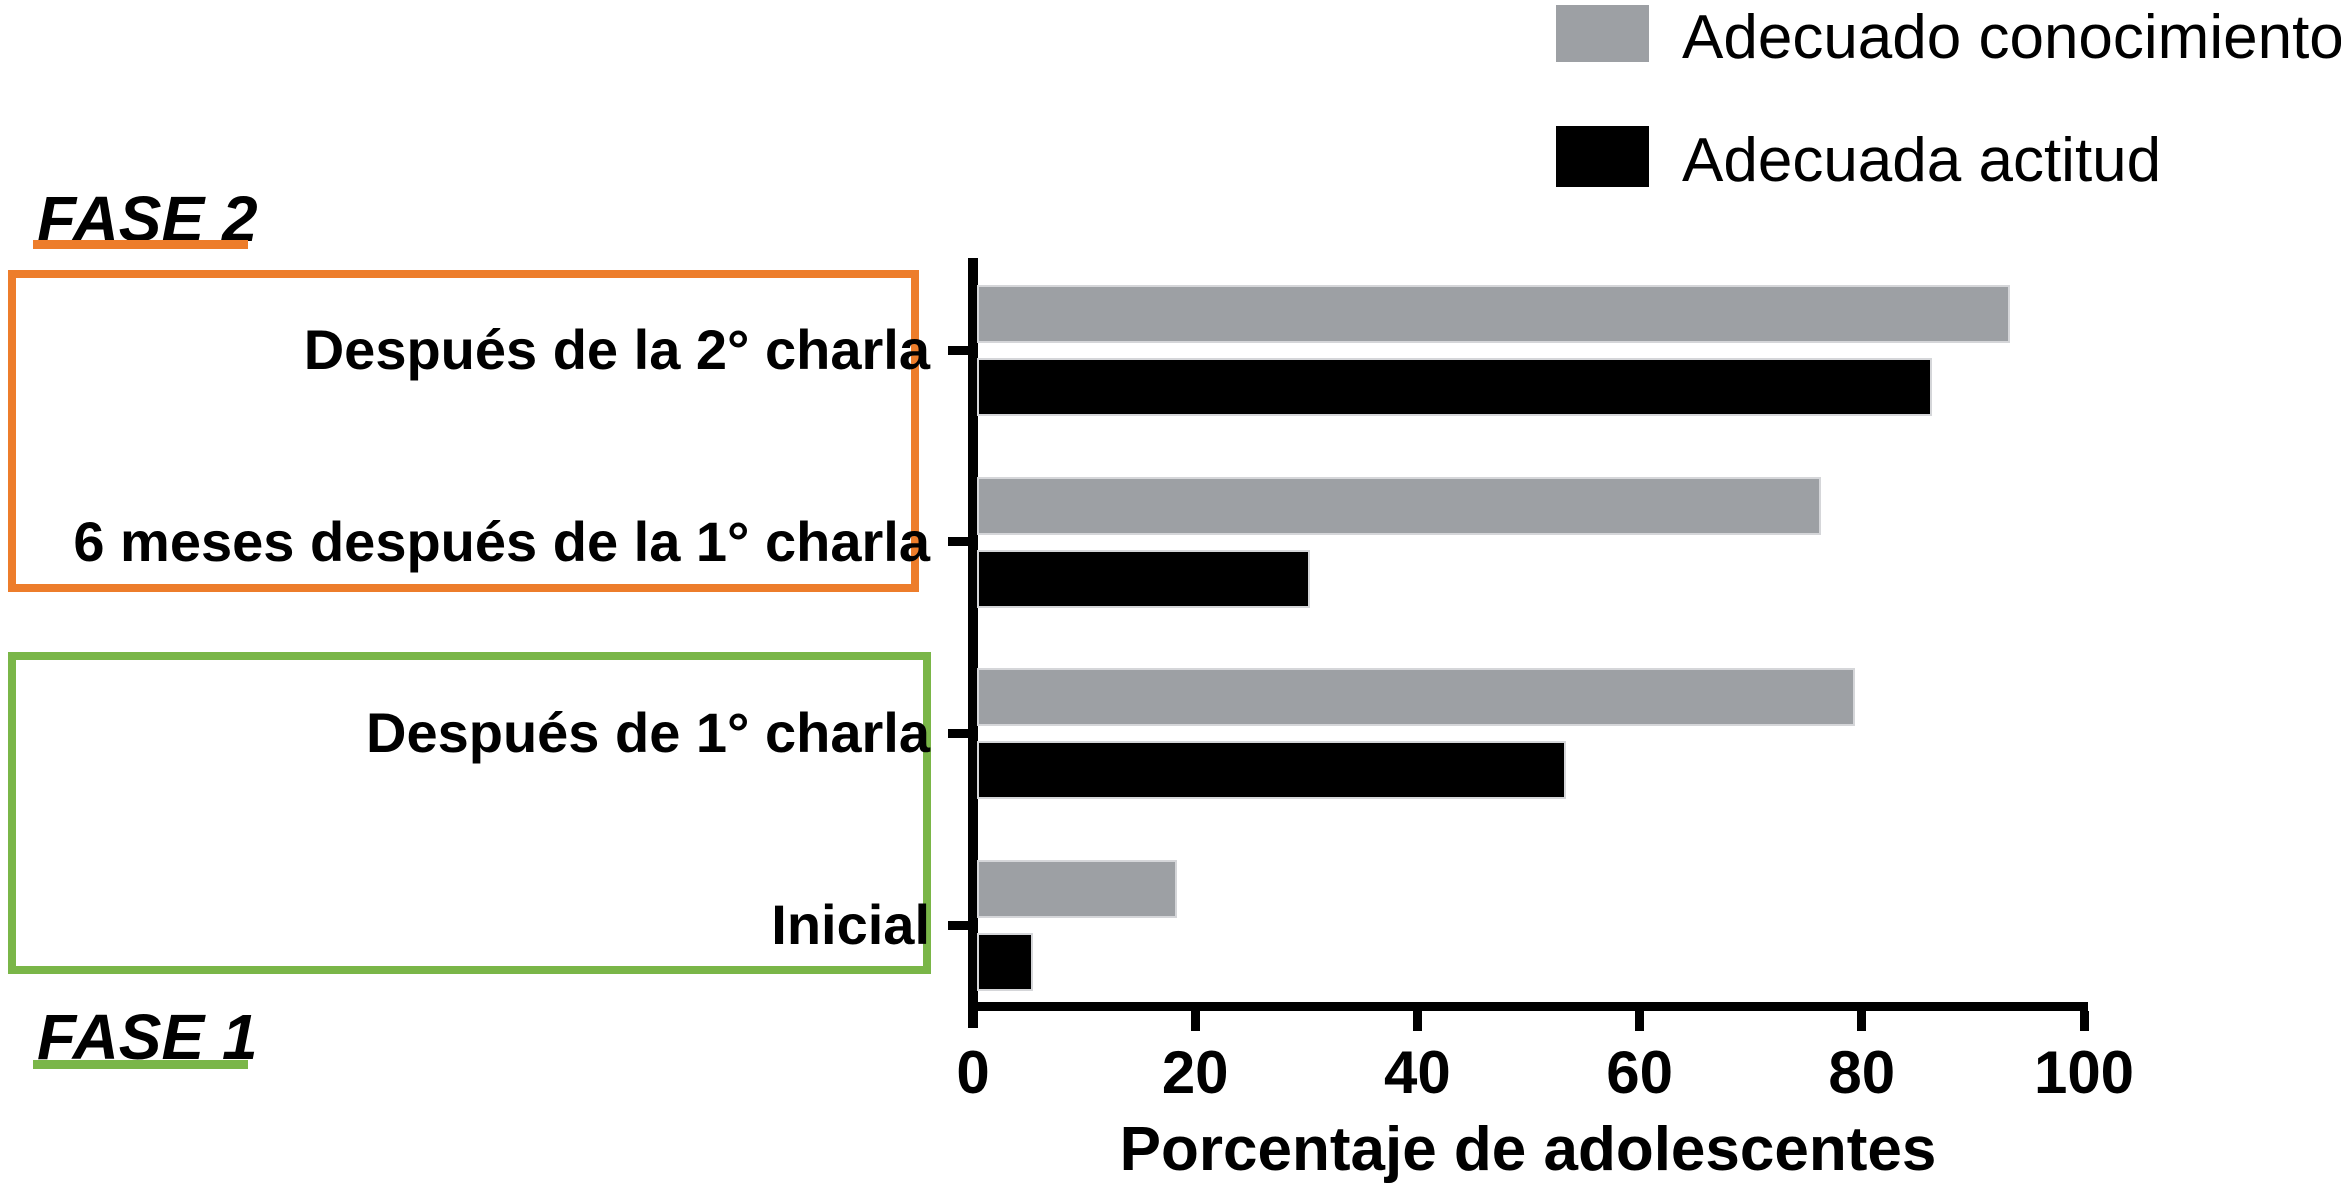 This screenshot has width=2341, height=1198. I want to click on fase2-underline, so click(140, 244).